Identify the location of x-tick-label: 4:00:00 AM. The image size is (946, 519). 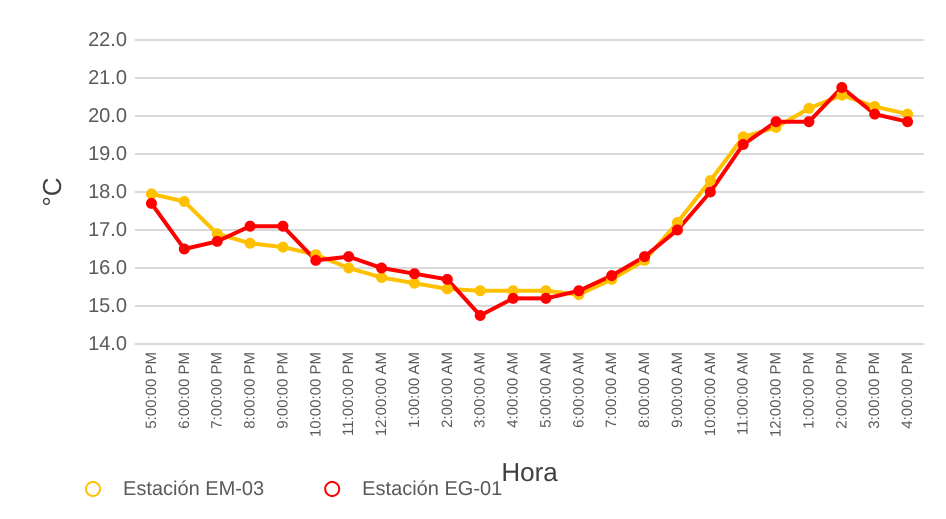
(513, 390).